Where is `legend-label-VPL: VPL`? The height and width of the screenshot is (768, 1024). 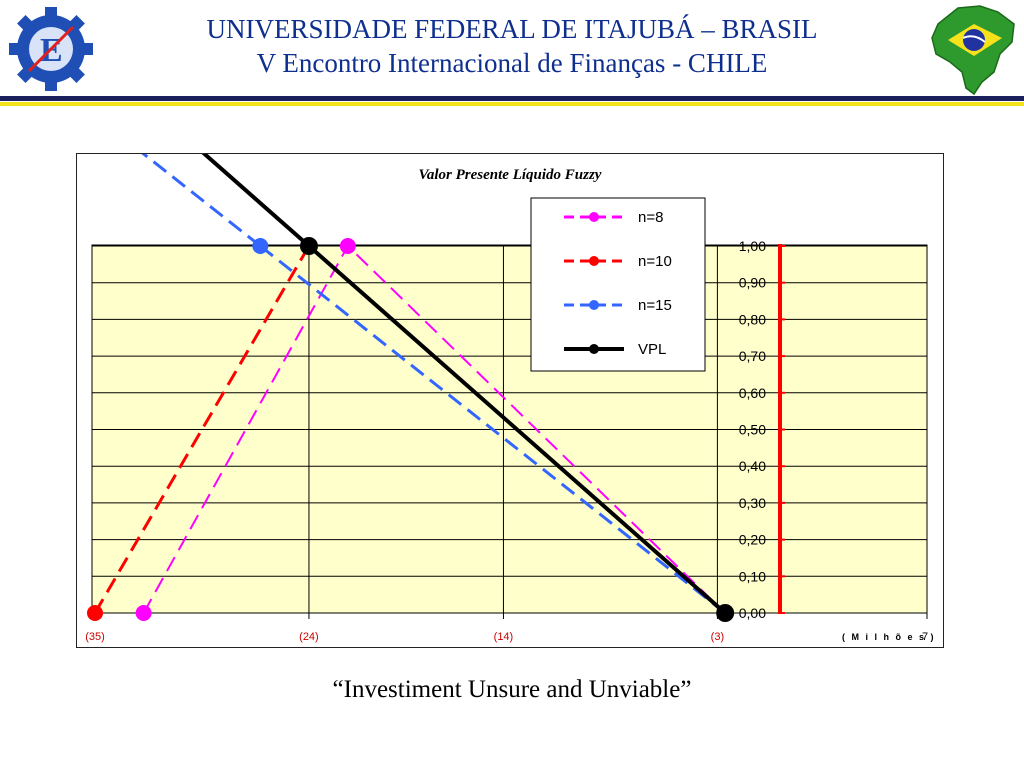 legend-label-VPL: VPL is located at coordinates (652, 349).